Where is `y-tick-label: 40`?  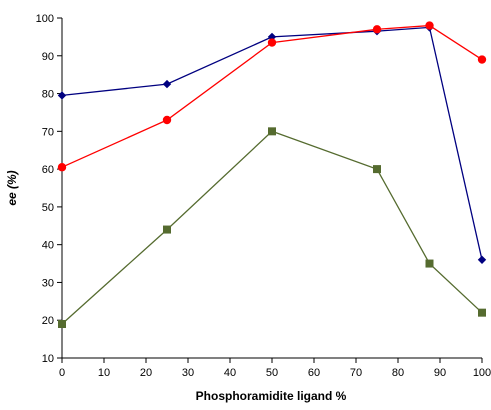 y-tick-label: 40 is located at coordinates (48, 246).